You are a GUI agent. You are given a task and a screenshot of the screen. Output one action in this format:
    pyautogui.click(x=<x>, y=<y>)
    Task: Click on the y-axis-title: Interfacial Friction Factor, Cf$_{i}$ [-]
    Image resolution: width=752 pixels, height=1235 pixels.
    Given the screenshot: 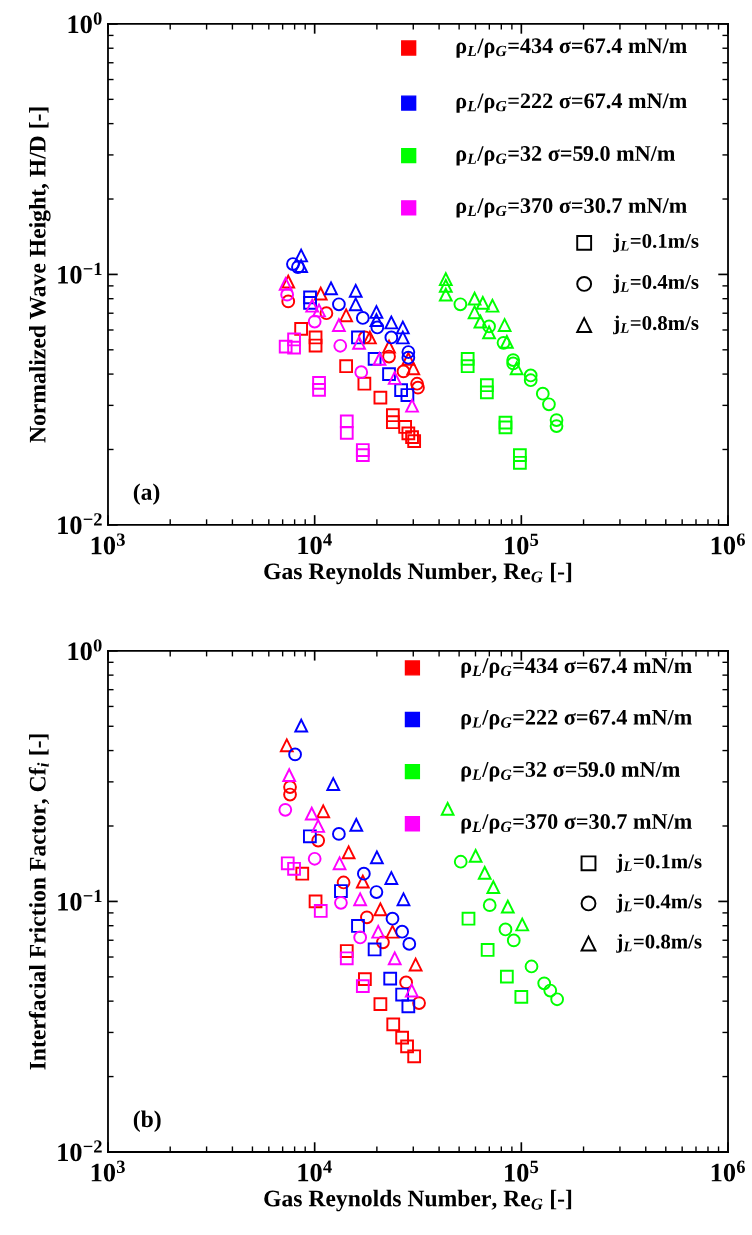 What is the action you would take?
    pyautogui.click(x=39, y=902)
    